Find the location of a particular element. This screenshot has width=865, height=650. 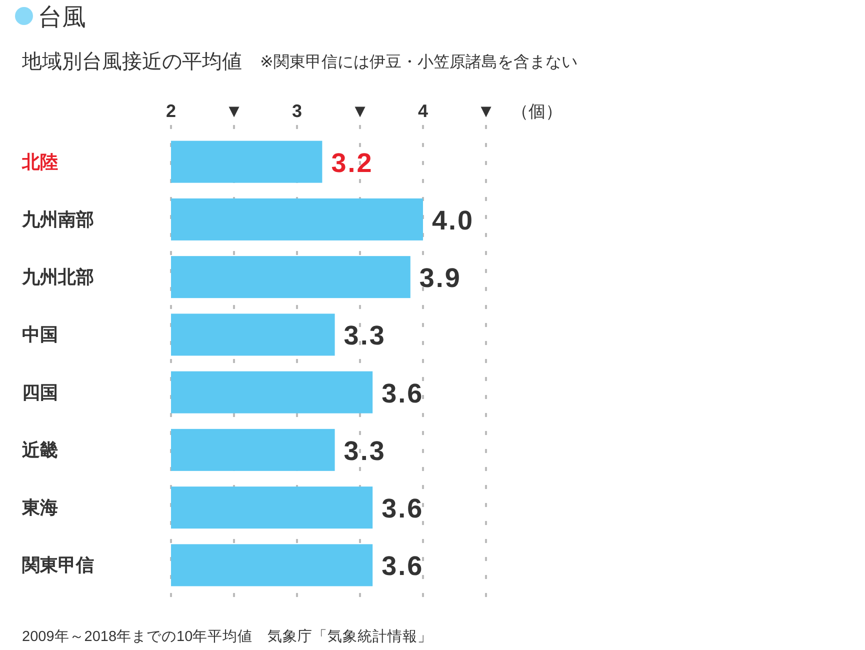

ytick: 四国 is located at coordinates (40, 392).